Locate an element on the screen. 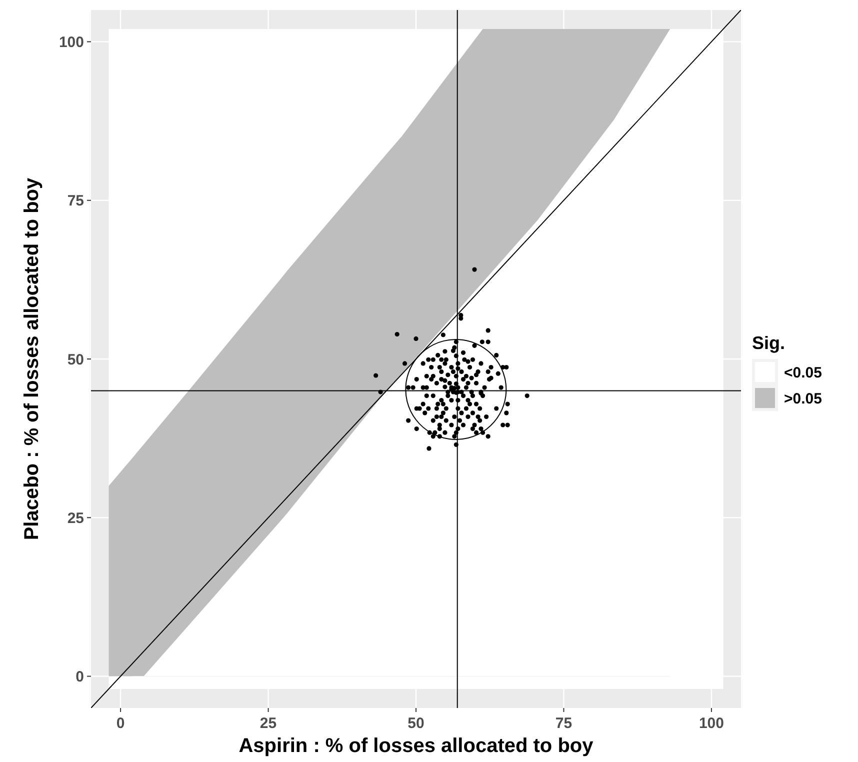  x-axis-title: Aspirin : % of losses allocated to boy is located at coordinates (416, 746).